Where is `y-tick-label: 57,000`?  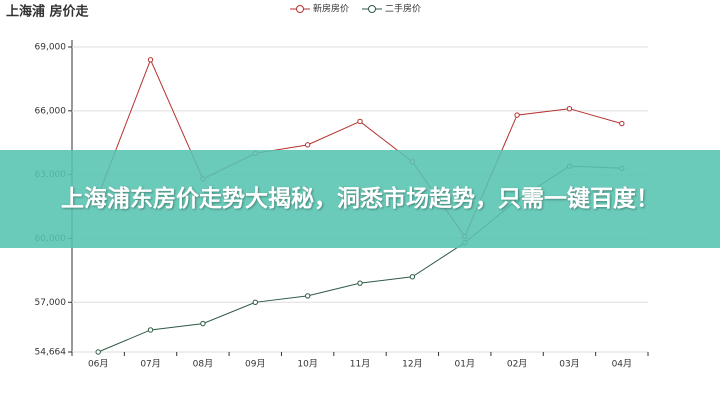 y-tick-label: 57,000 is located at coordinates (51, 303).